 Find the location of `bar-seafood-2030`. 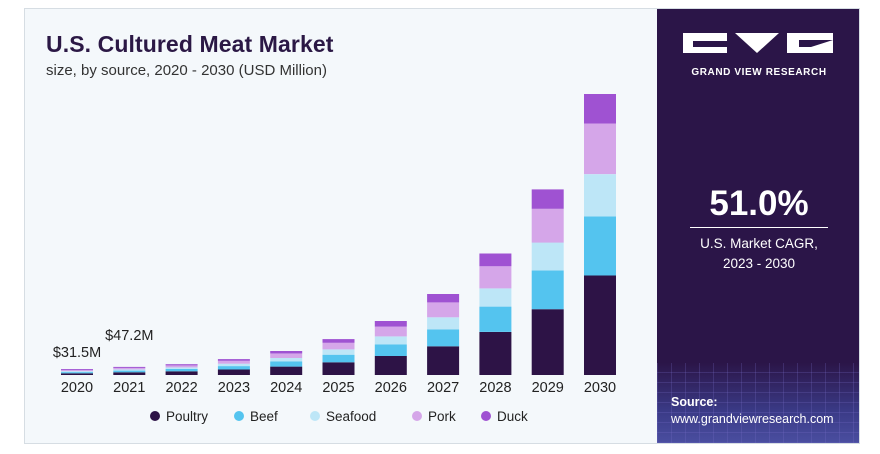

bar-seafood-2030 is located at coordinates (600, 195).